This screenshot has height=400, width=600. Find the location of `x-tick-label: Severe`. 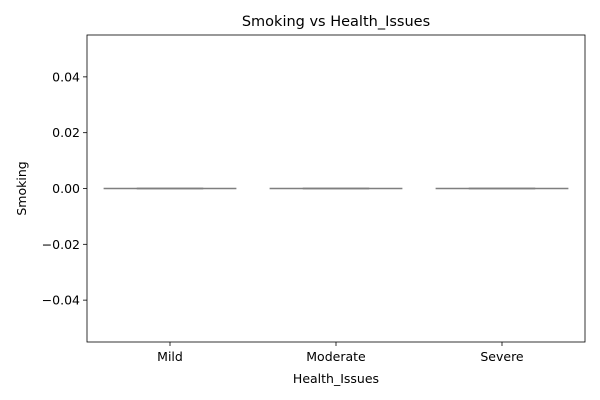

x-tick-label: Severe is located at coordinates (502, 356).